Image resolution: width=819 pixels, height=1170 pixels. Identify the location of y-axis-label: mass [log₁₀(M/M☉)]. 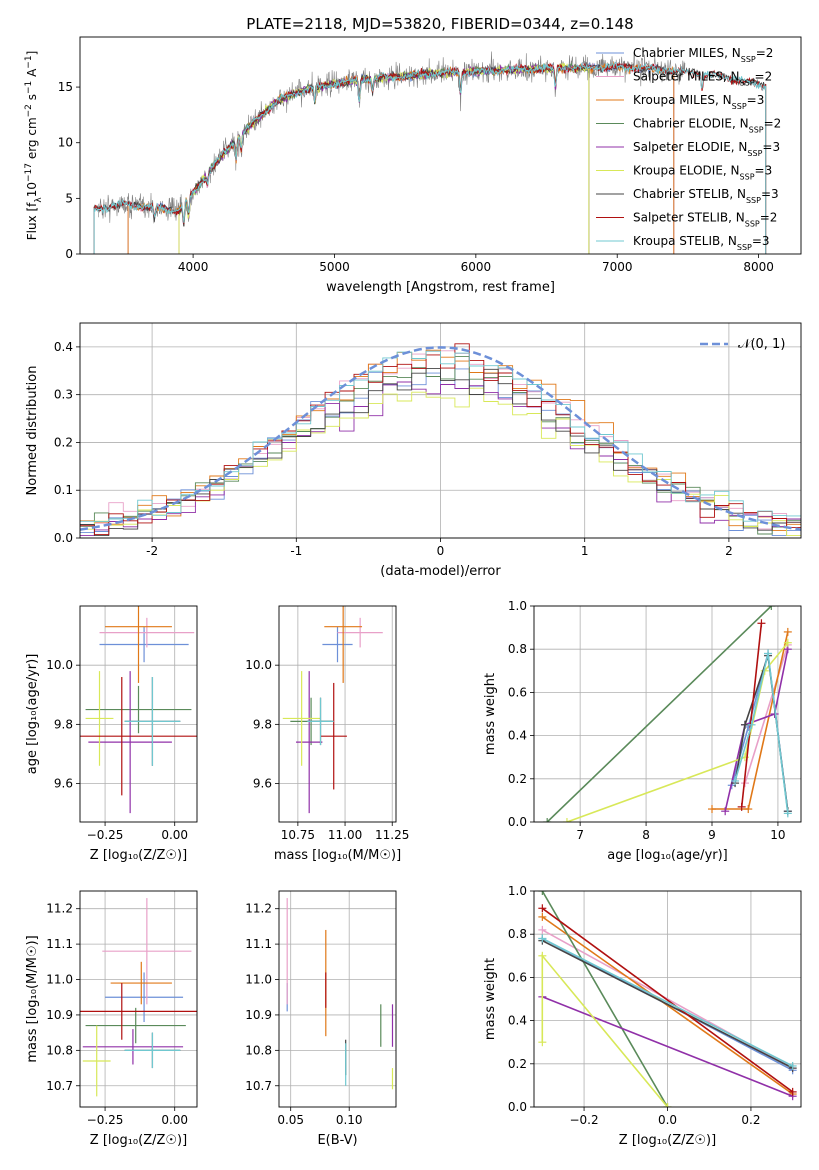
(32, 998).